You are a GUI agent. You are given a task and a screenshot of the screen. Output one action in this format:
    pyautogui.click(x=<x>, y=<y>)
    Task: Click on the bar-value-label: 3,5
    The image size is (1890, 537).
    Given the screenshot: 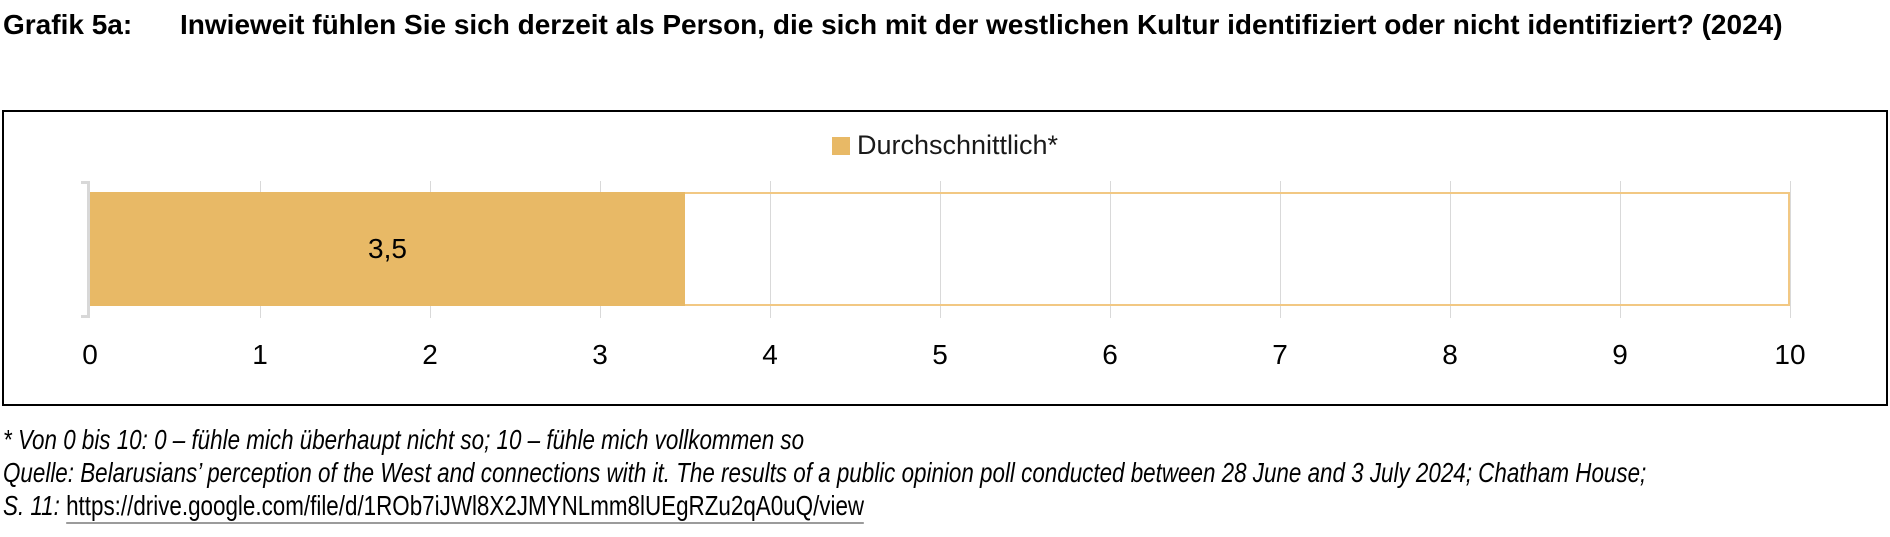 What is the action you would take?
    pyautogui.click(x=387, y=248)
    